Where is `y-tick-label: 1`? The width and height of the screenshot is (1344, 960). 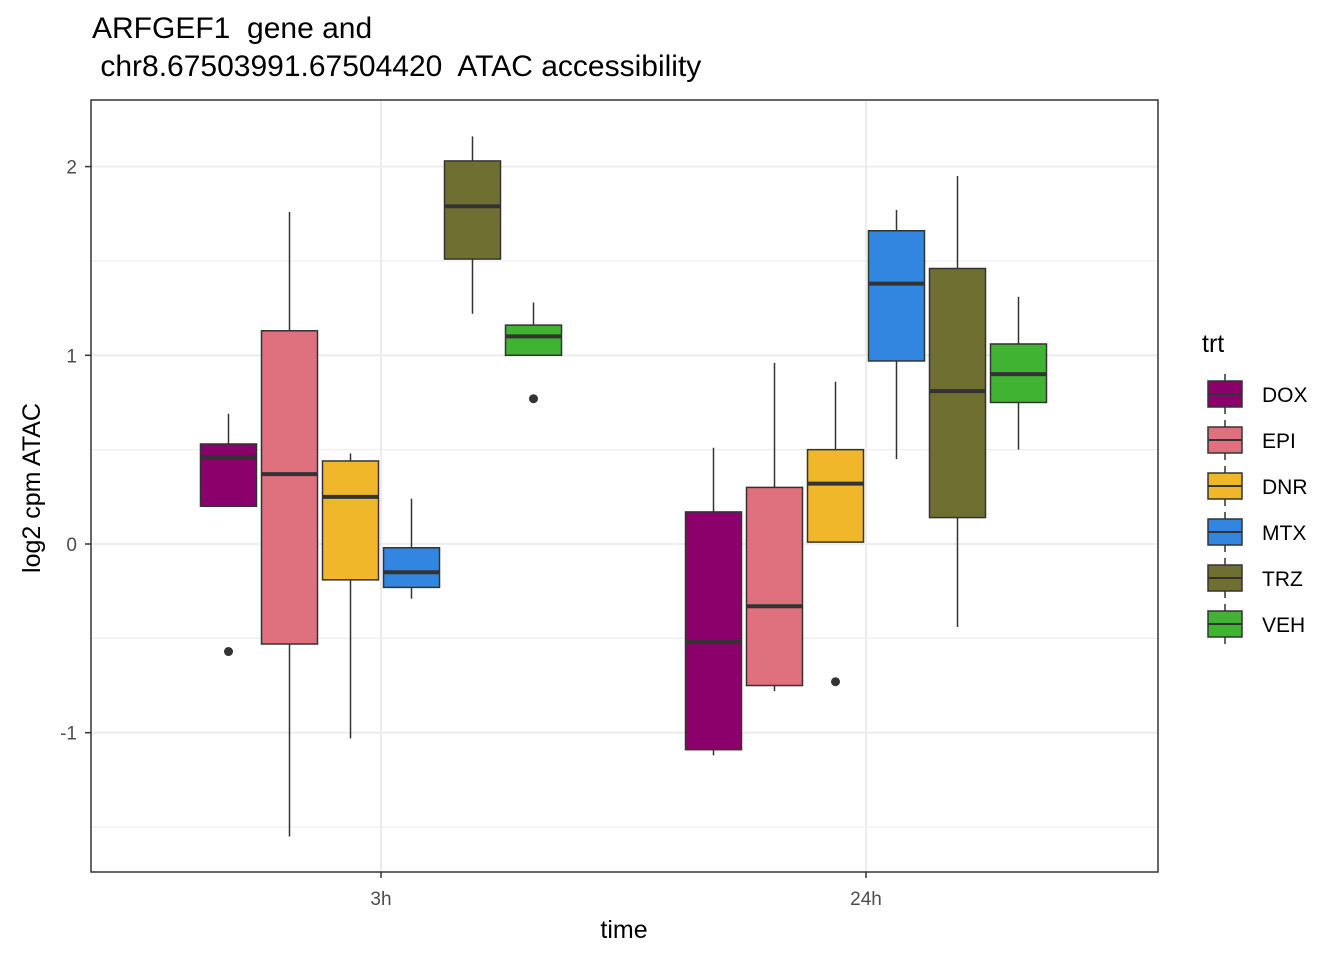 y-tick-label: 1 is located at coordinates (71, 356).